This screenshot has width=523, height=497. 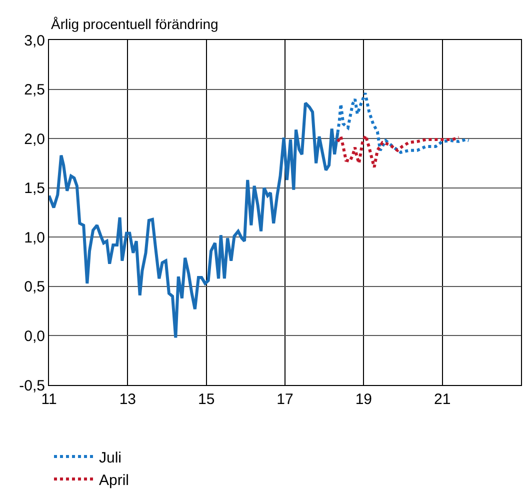 I want to click on y-tick-label: 1,5, so click(x=34, y=189).